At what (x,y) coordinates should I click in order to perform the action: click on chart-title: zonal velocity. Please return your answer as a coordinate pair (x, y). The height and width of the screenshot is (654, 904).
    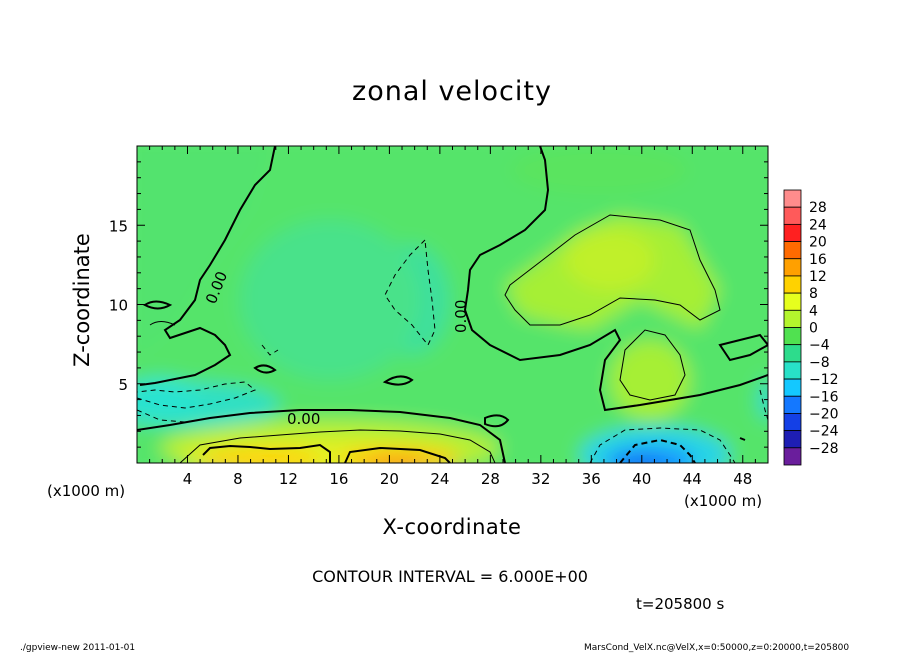
    Looking at the image, I should click on (452, 91).